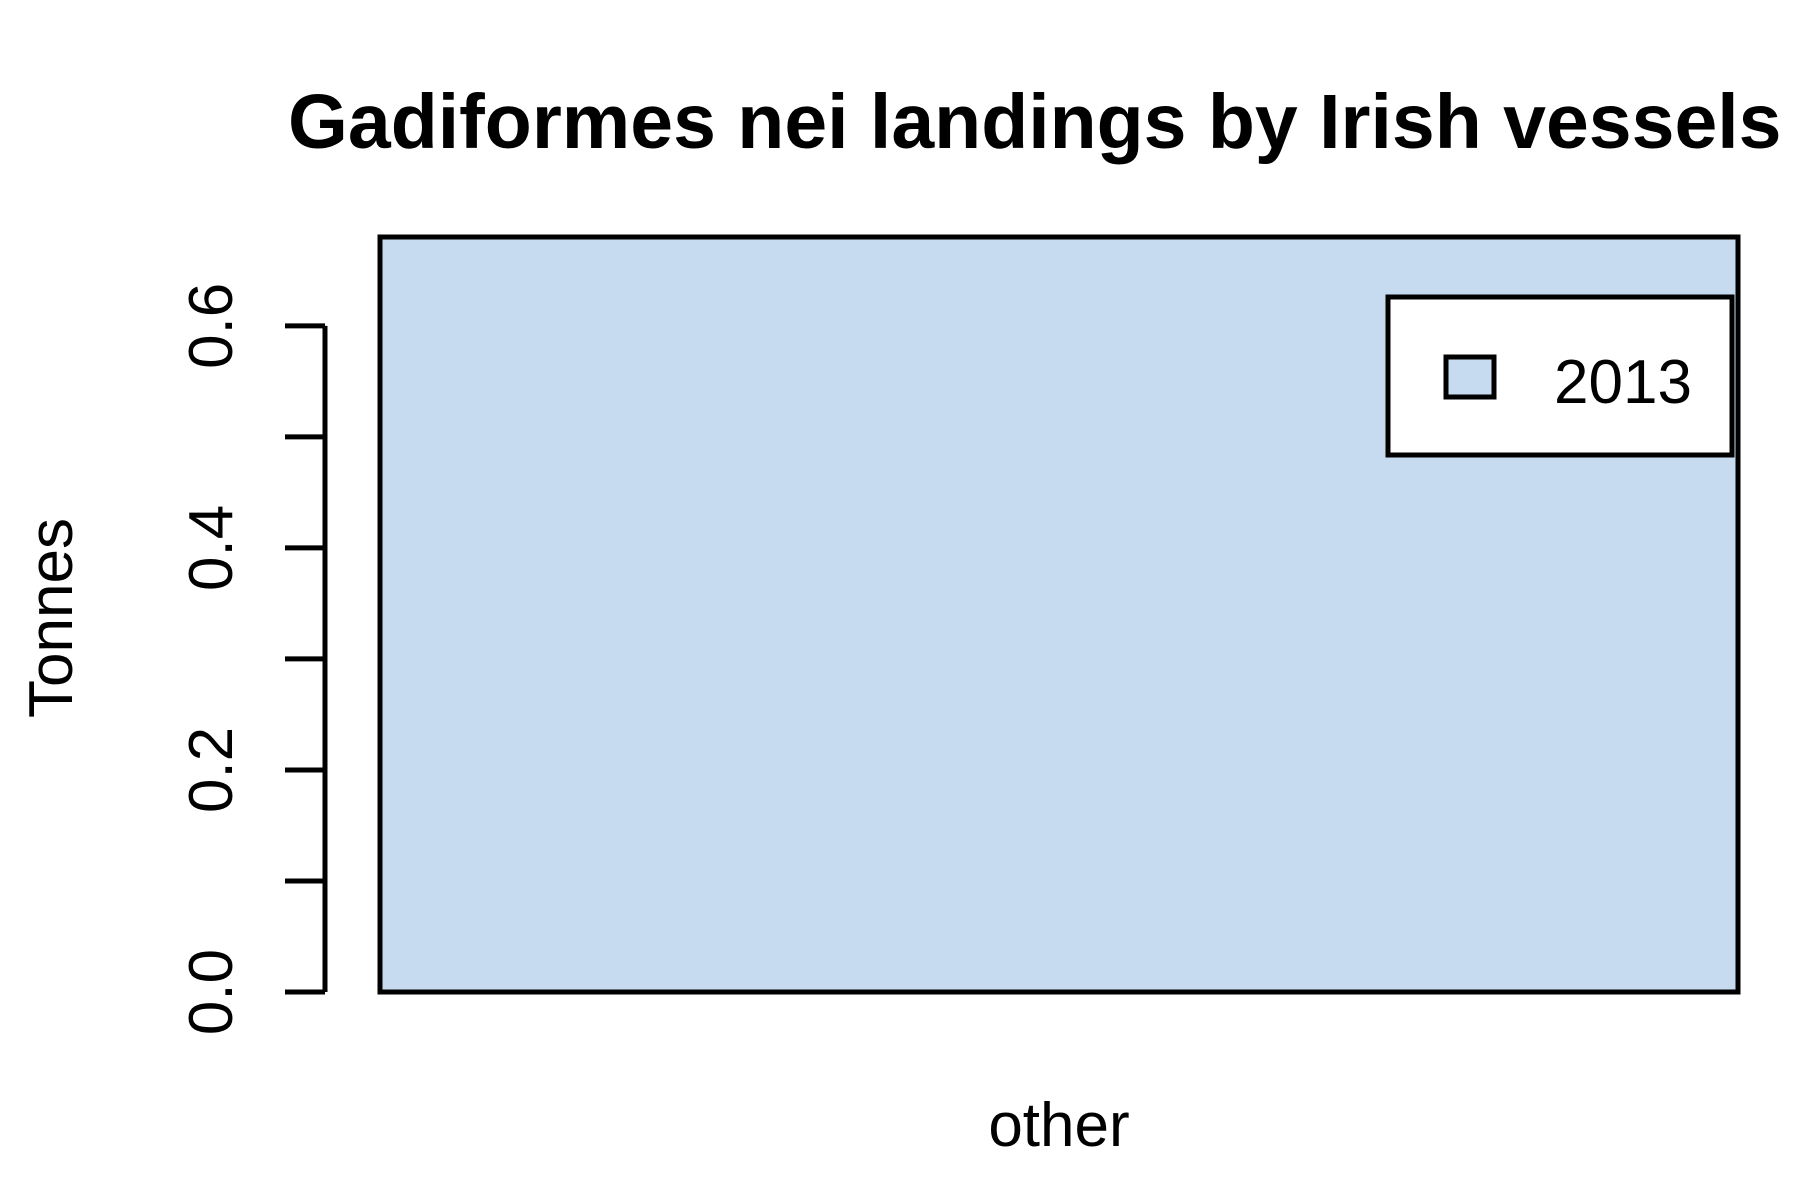 This screenshot has height=1200, width=1800. Describe the element at coordinates (252, 659) in the screenshot. I see `y-axis: 0.0 0.2 0.4 0.6` at that location.